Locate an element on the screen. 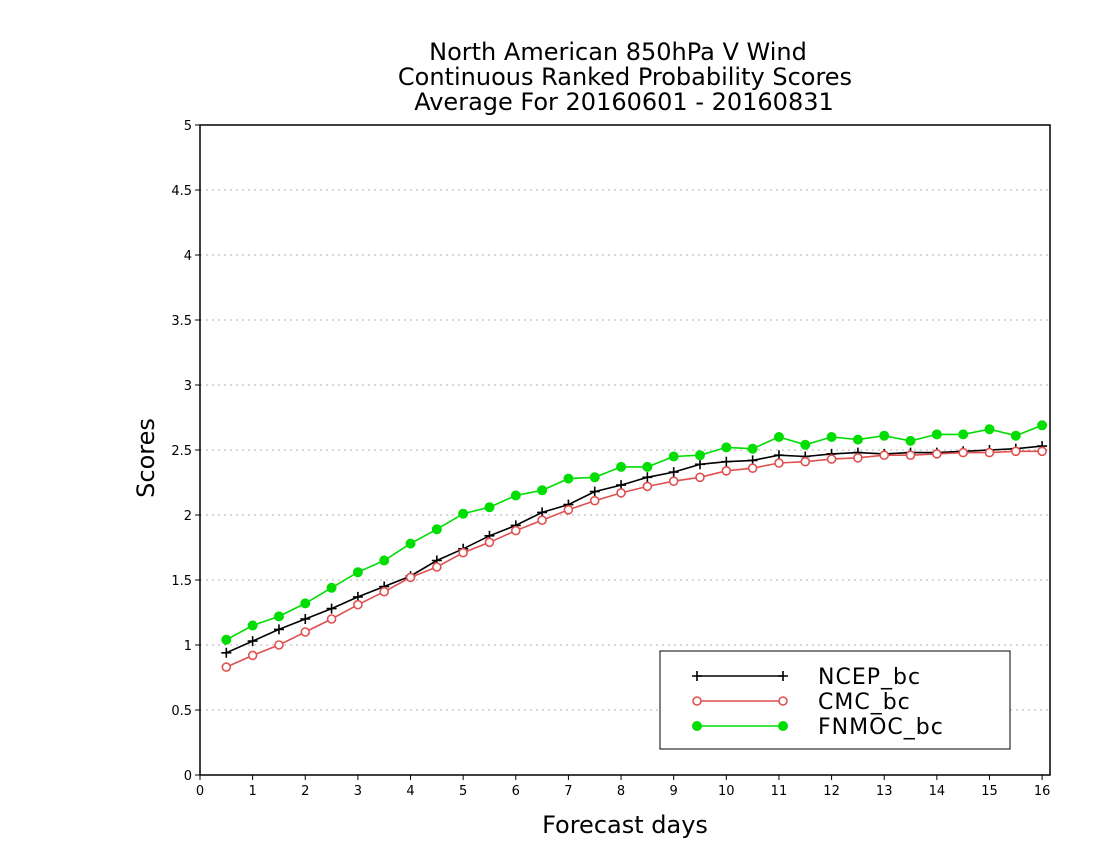 This screenshot has width=1100, height=850. x-tick-label: 2 is located at coordinates (305, 791).